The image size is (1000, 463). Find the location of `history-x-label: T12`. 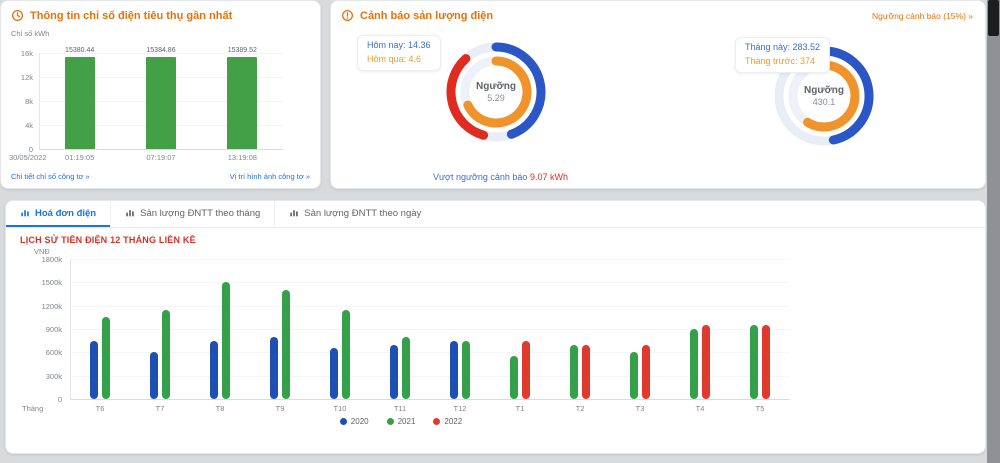

history-x-label: T12 is located at coordinates (460, 408).